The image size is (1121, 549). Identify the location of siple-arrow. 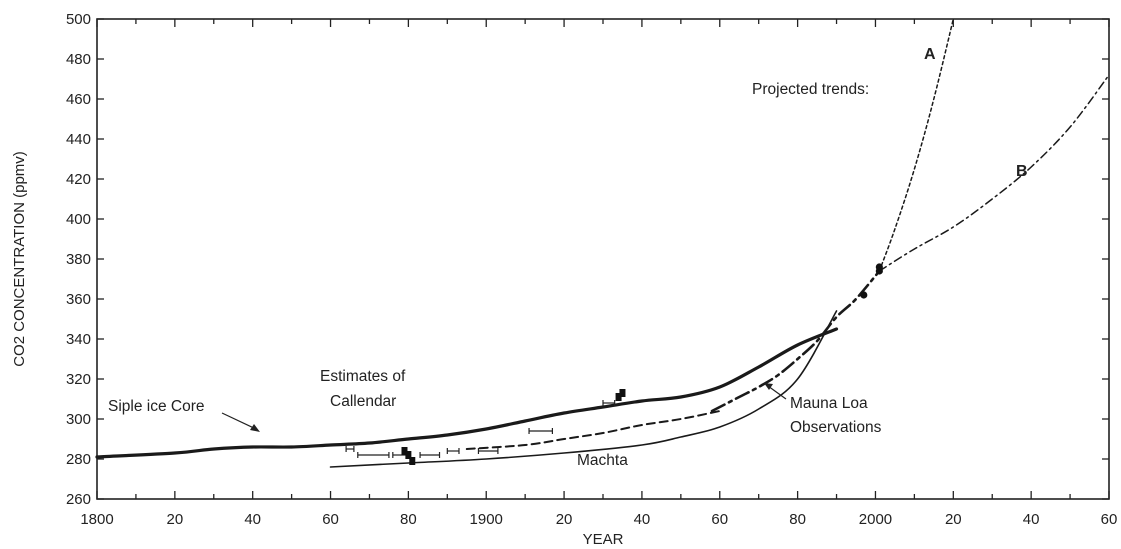
(239, 421).